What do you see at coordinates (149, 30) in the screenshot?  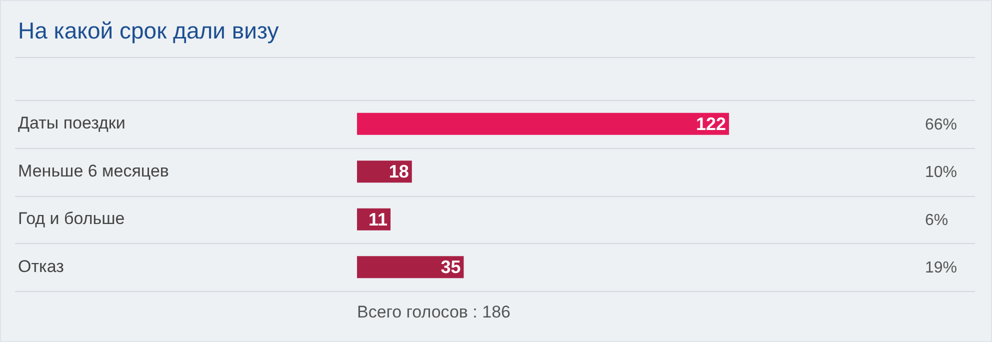 I see `text: На какой срок дали визу` at bounding box center [149, 30].